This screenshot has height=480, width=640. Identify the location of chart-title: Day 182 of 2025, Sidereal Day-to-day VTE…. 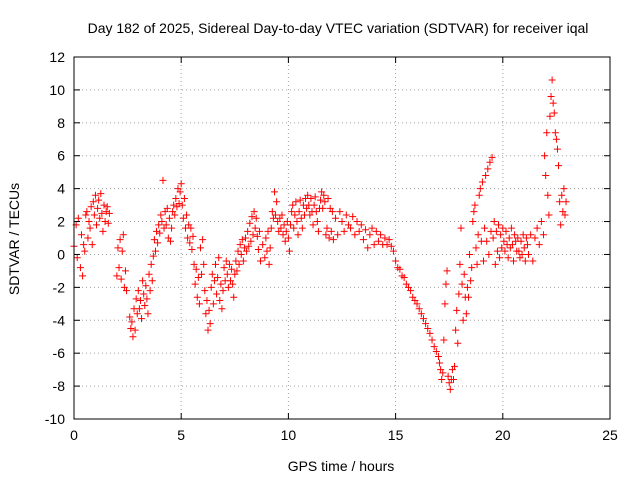
(338, 28).